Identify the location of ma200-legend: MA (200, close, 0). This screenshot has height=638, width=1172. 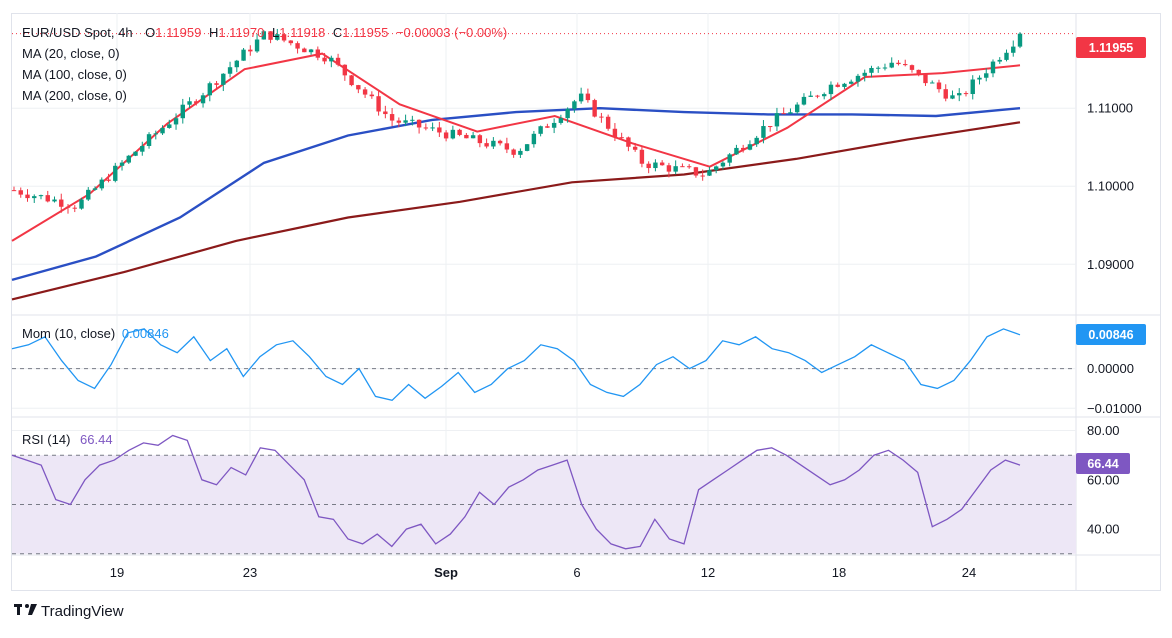
(74, 95).